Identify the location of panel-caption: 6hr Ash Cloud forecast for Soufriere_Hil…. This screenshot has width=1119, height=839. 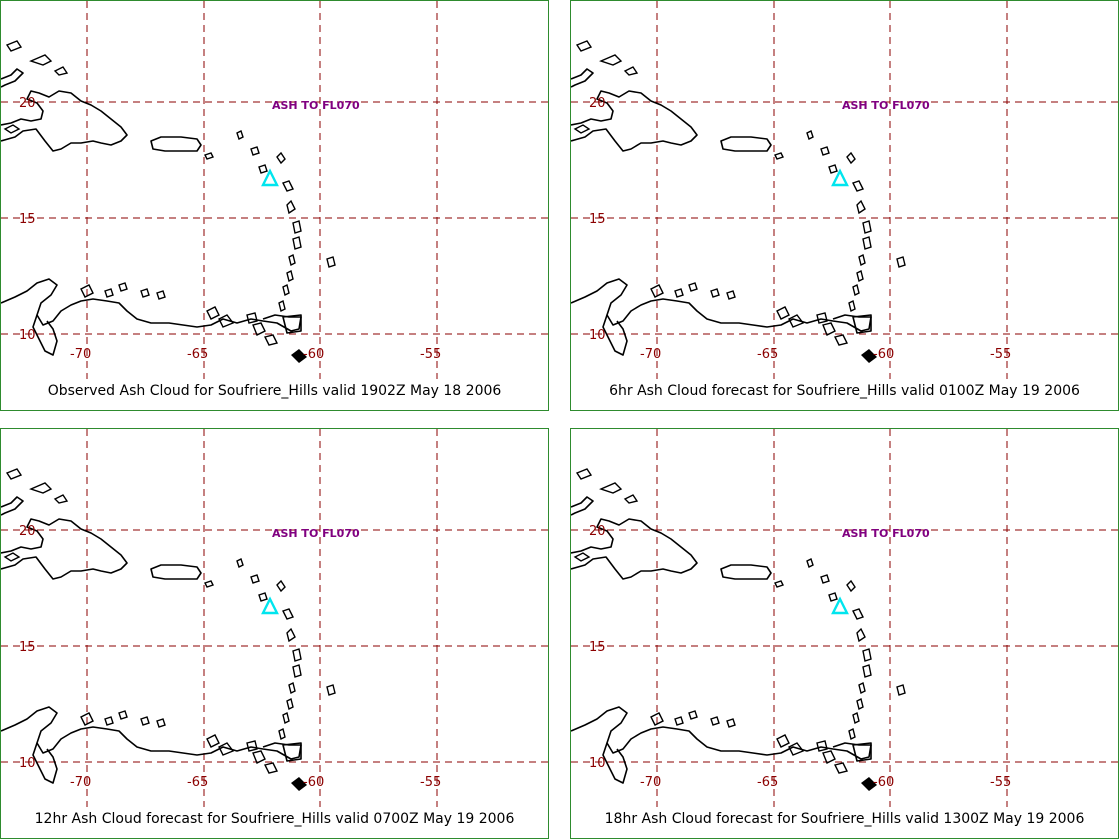
(844, 391).